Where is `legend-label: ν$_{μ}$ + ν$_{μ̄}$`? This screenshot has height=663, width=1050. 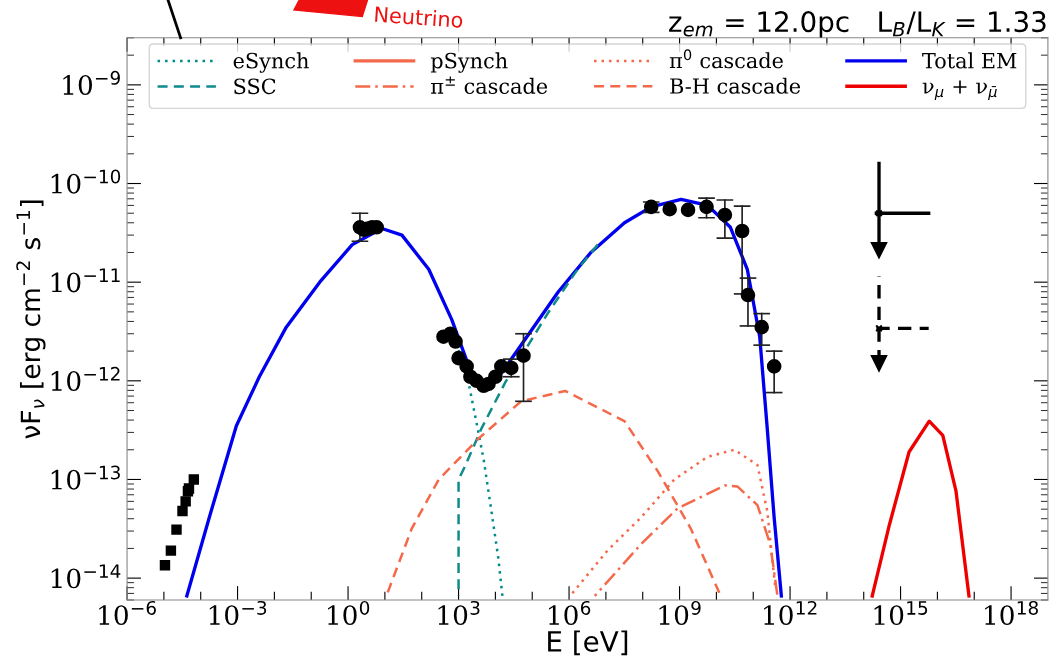
legend-label: ν$_{μ}$ + ν$_{μ̄}$ is located at coordinates (959, 90).